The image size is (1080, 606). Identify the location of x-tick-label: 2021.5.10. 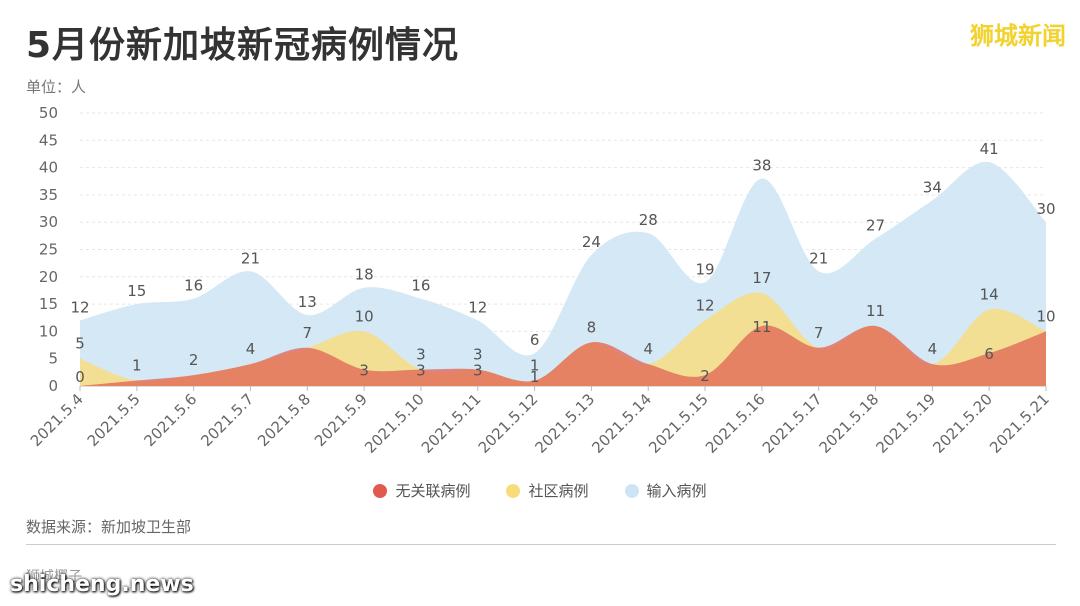
(394, 423).